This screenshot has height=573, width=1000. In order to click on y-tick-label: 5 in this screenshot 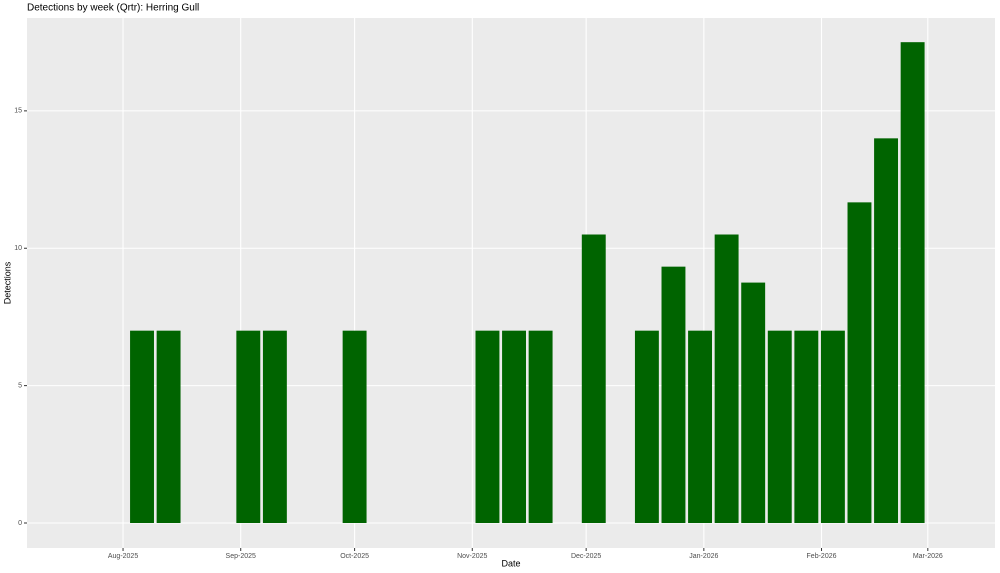, I will do `click(20, 385)`.